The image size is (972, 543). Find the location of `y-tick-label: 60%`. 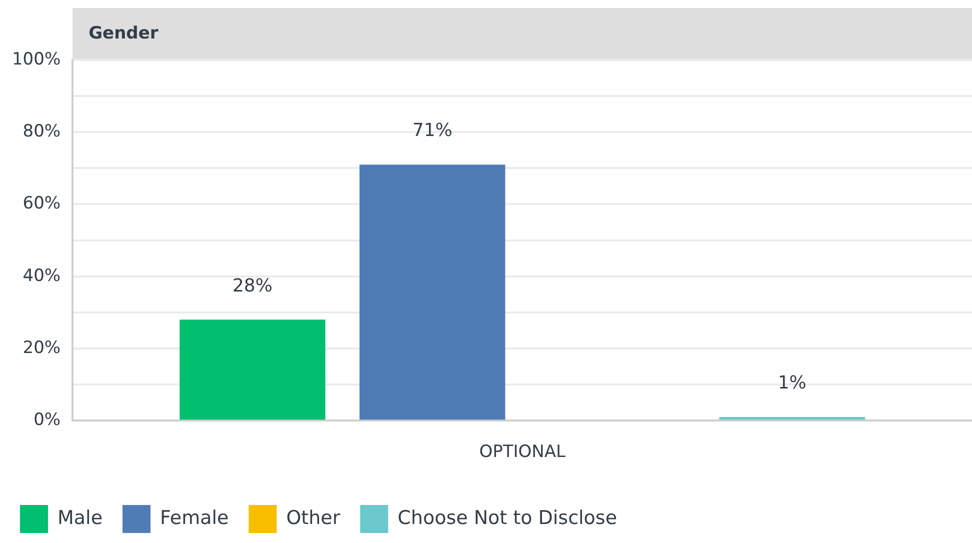

y-tick-label: 60% is located at coordinates (41, 204).